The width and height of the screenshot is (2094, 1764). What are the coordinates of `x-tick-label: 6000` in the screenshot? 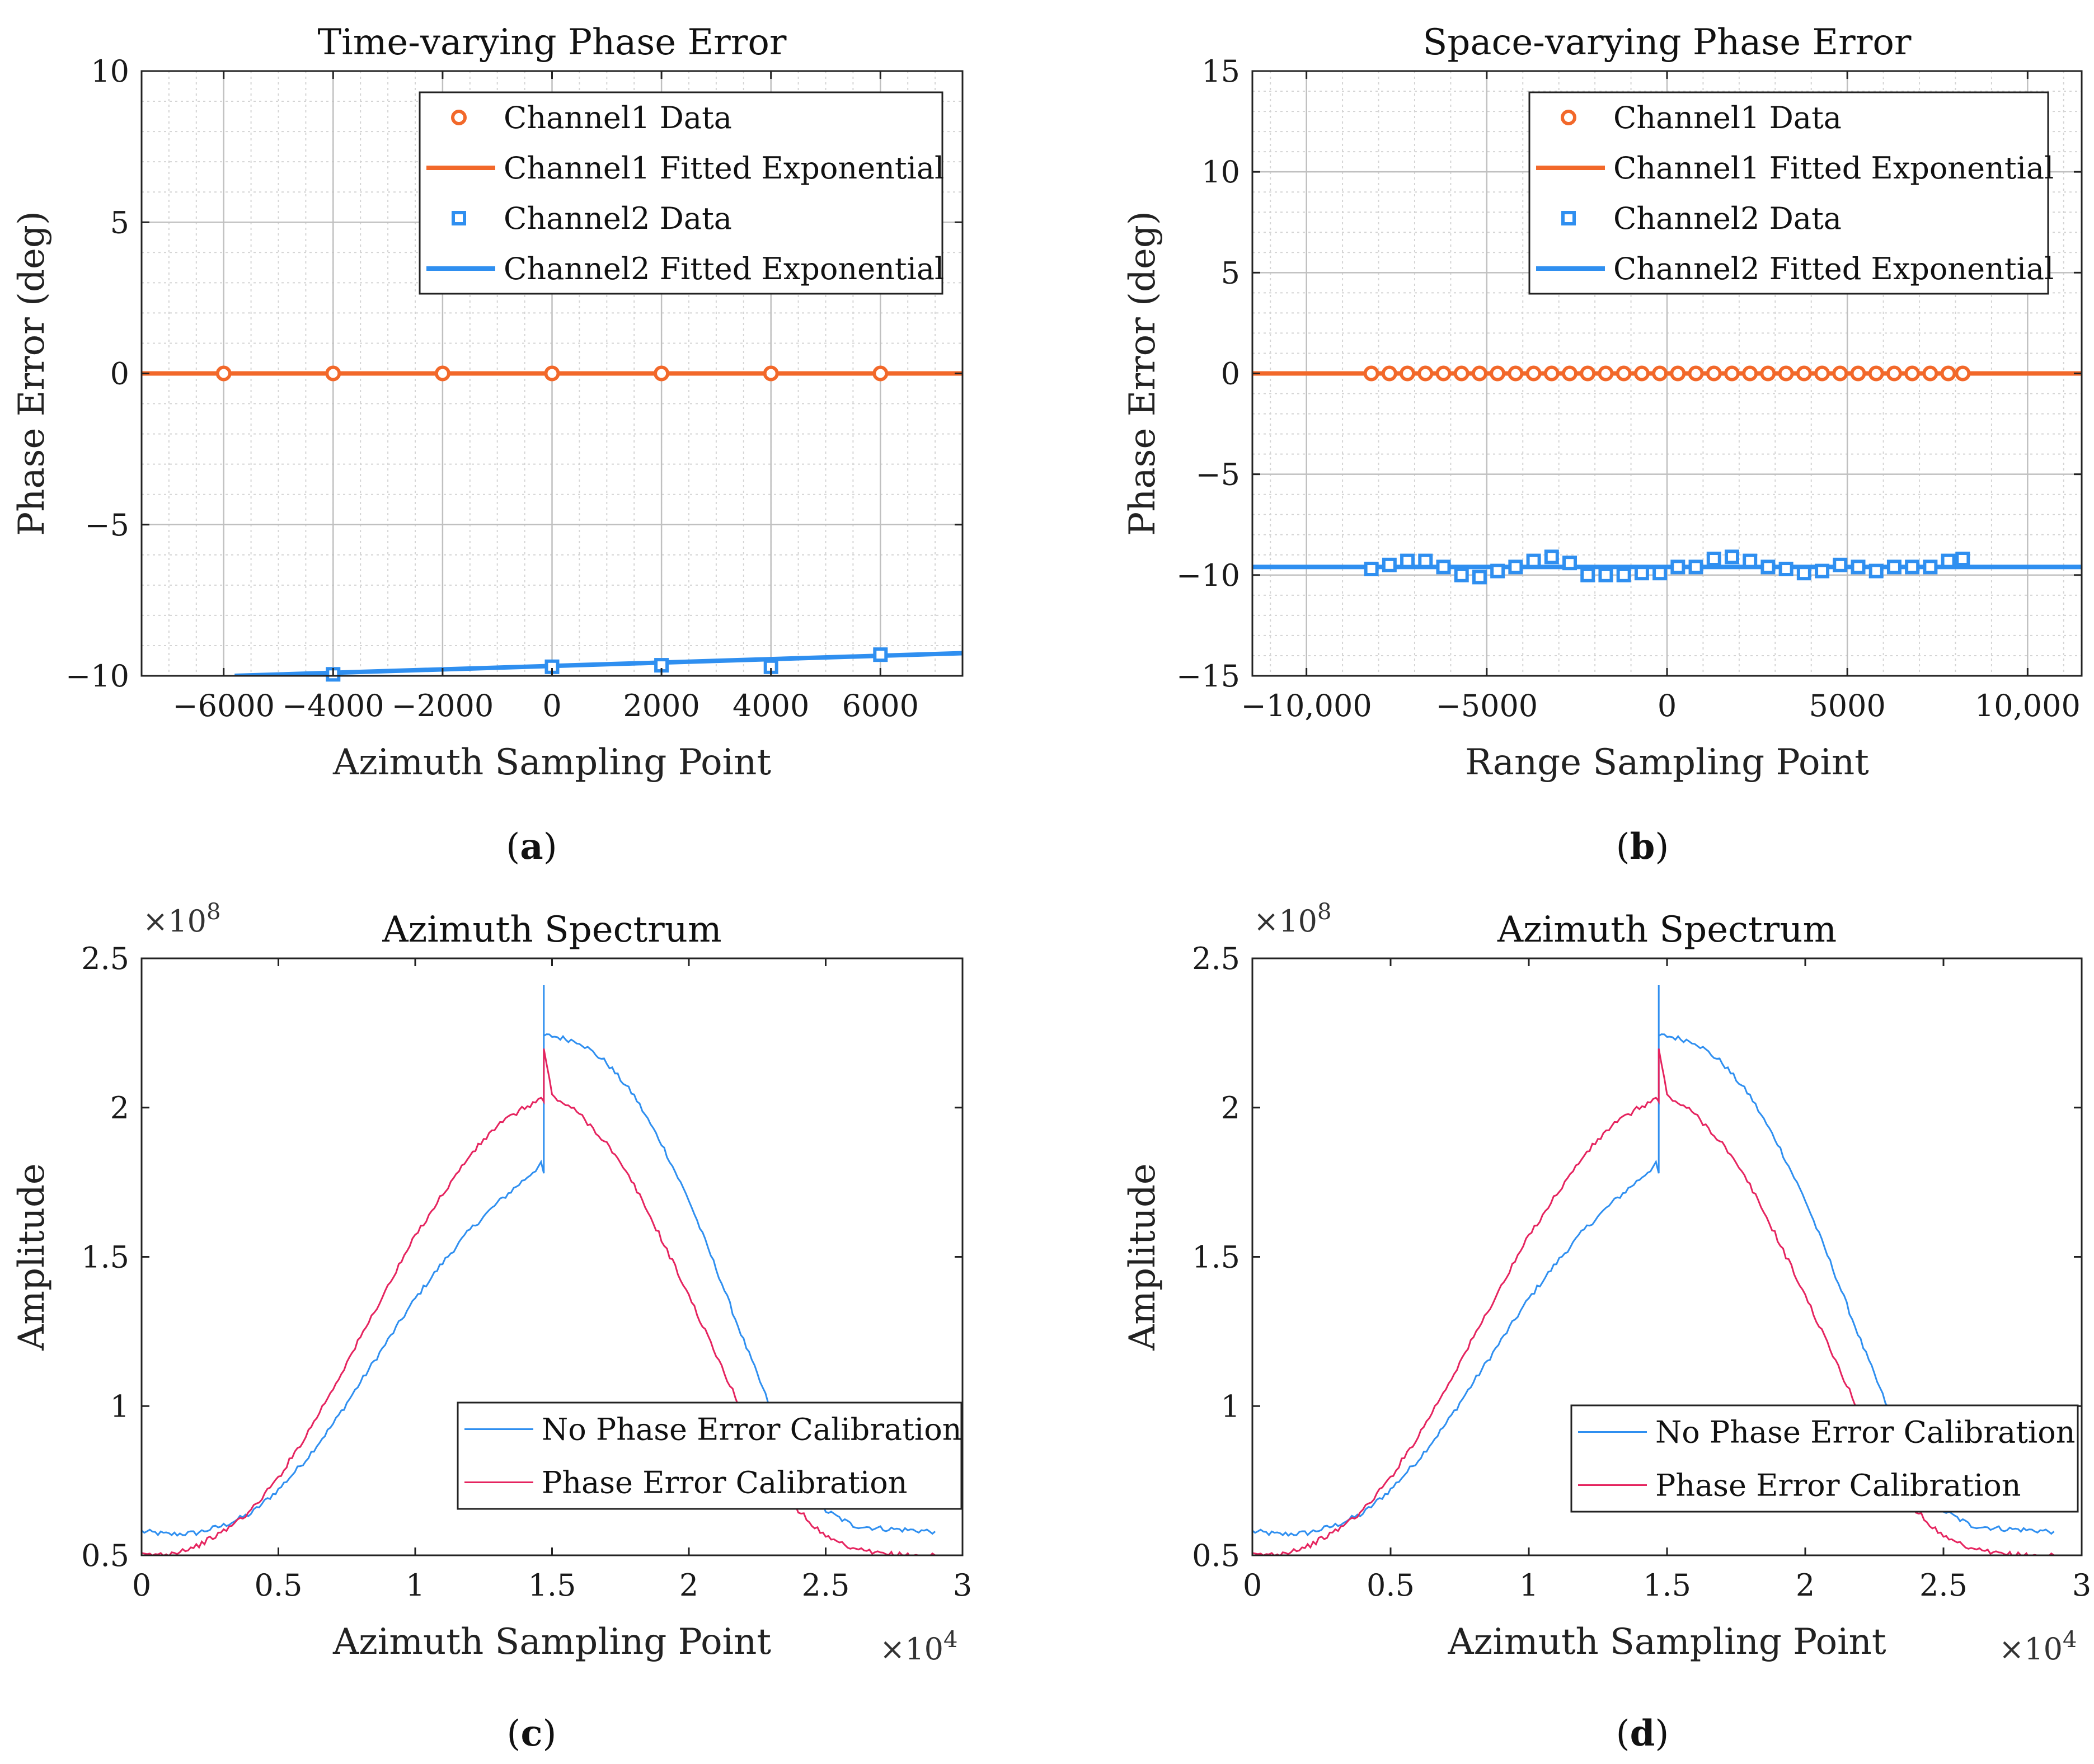 It's located at (881, 705).